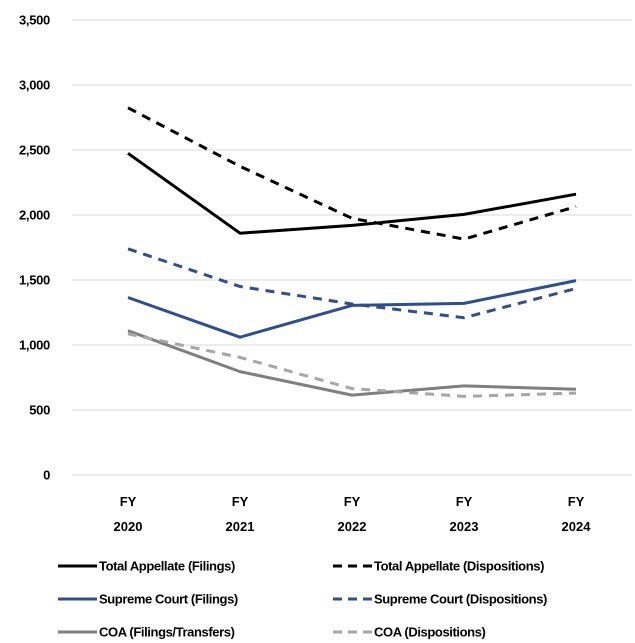 This screenshot has width=635, height=643. Describe the element at coordinates (46, 475) in the screenshot. I see `y-tick-label: 0` at that location.